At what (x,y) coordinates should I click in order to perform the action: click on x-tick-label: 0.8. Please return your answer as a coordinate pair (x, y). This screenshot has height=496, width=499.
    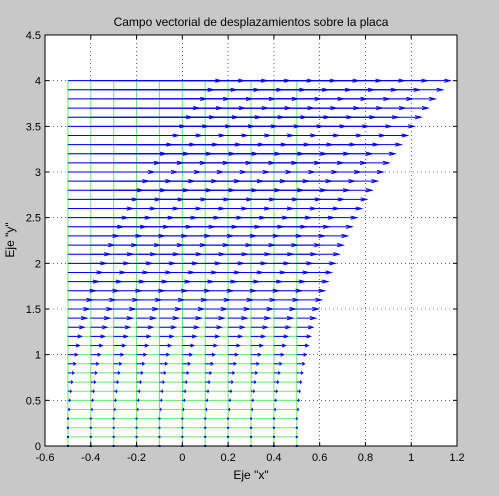
    Looking at the image, I should click on (365, 458).